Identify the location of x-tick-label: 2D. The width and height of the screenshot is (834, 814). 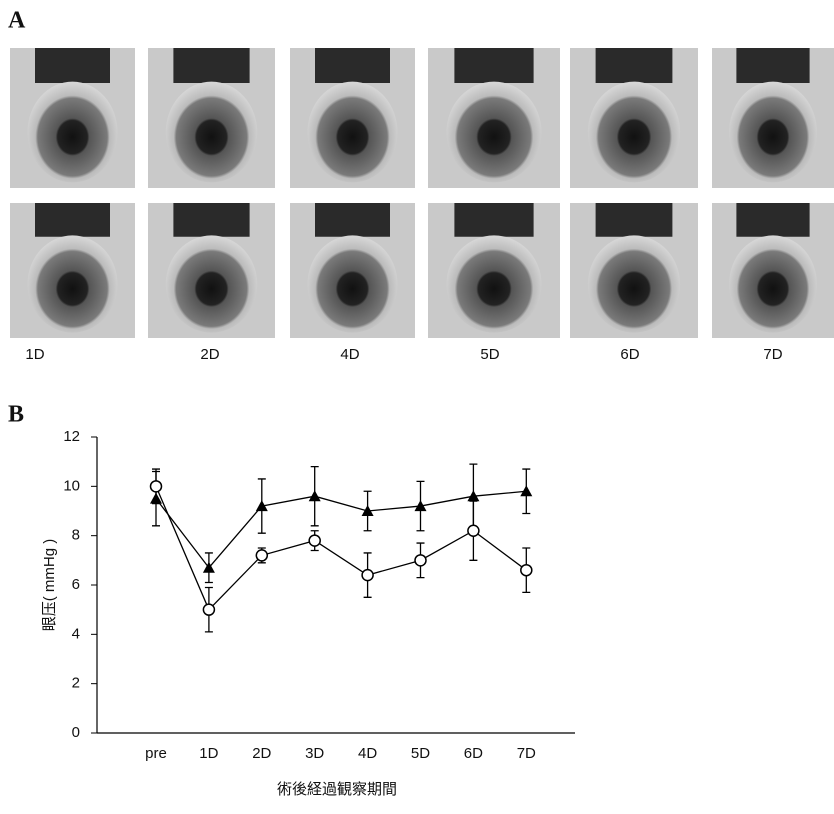
(261, 753).